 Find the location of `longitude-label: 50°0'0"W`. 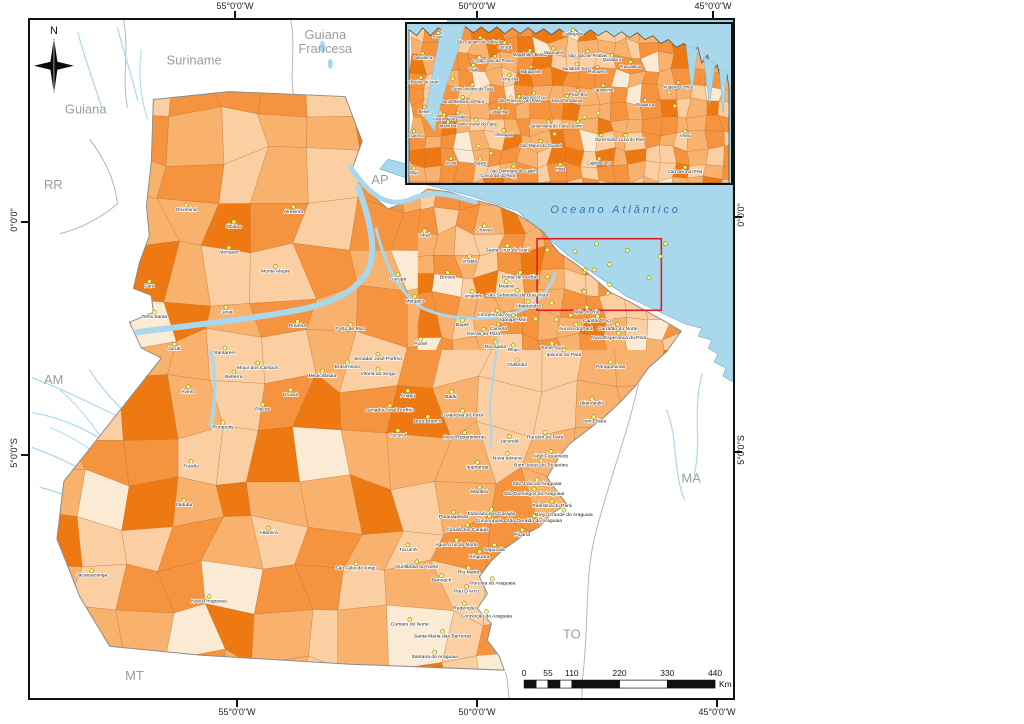

longitude-label: 50°0'0"W is located at coordinates (477, 712).